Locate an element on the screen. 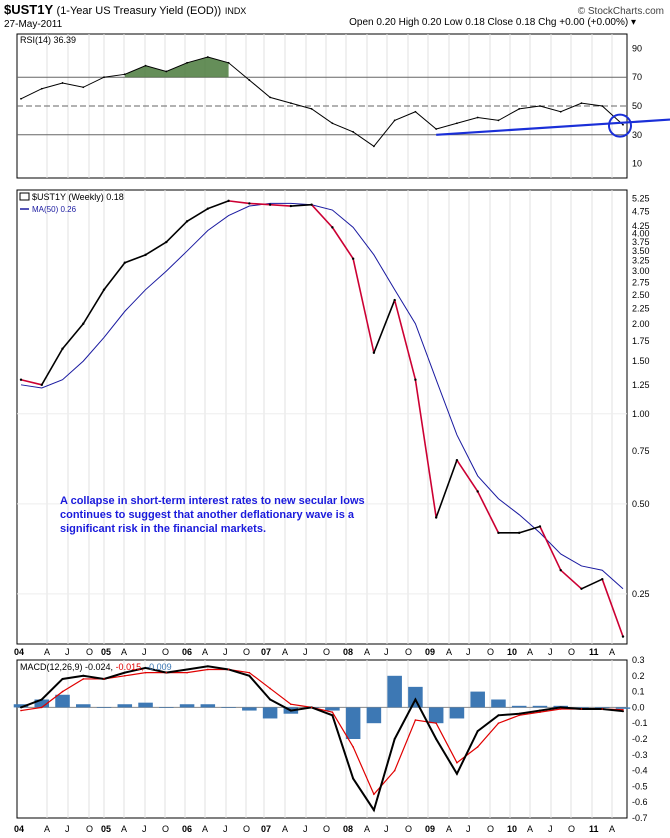 This screenshot has width=670, height=838. price-tick-label: 1.75 is located at coordinates (641, 341).